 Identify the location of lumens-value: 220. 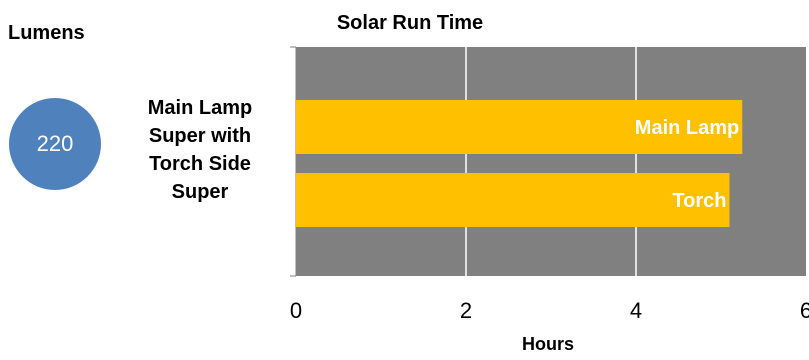
(55, 143).